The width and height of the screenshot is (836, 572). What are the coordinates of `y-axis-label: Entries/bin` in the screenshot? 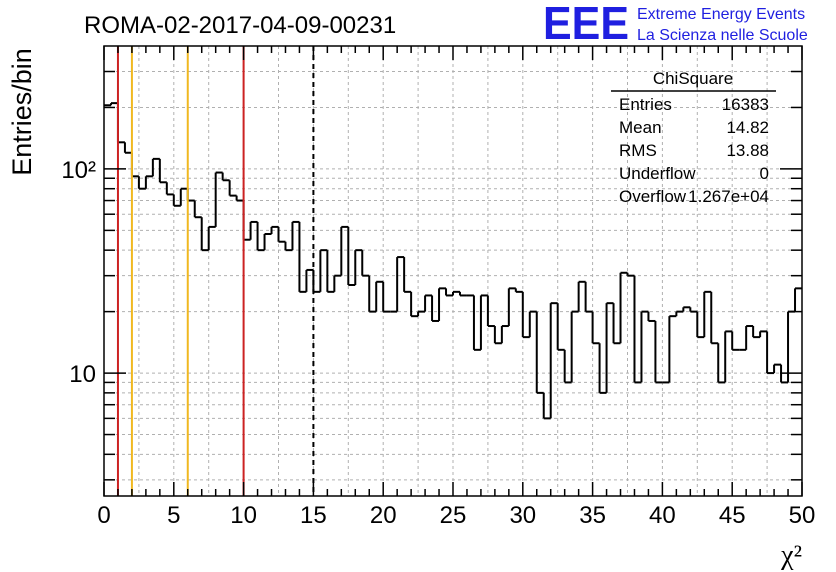 It's located at (22, 112).